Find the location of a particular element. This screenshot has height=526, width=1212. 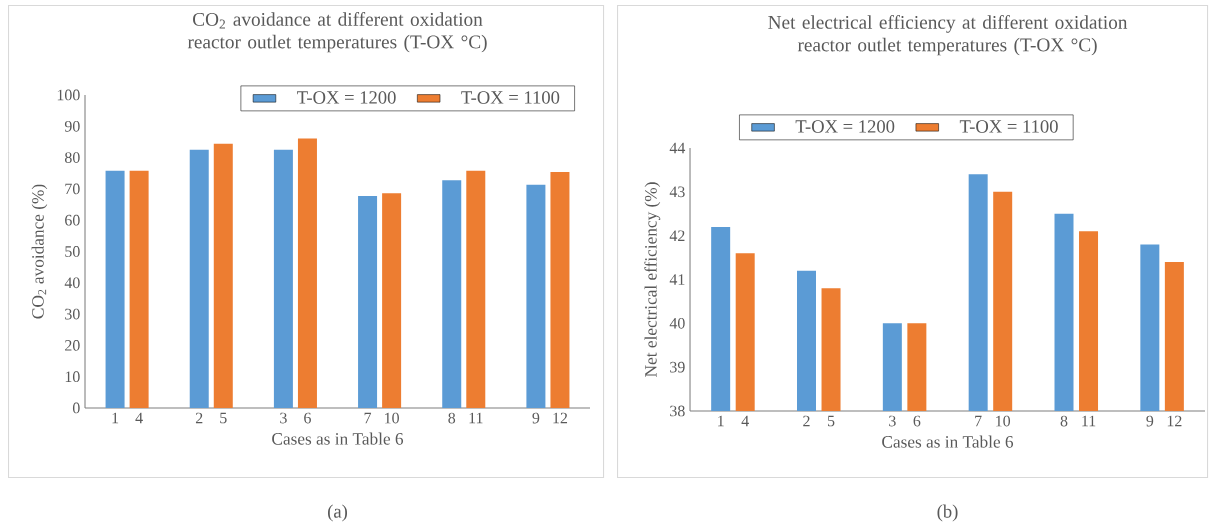

y-tick-label: 39 is located at coordinates (677, 367).